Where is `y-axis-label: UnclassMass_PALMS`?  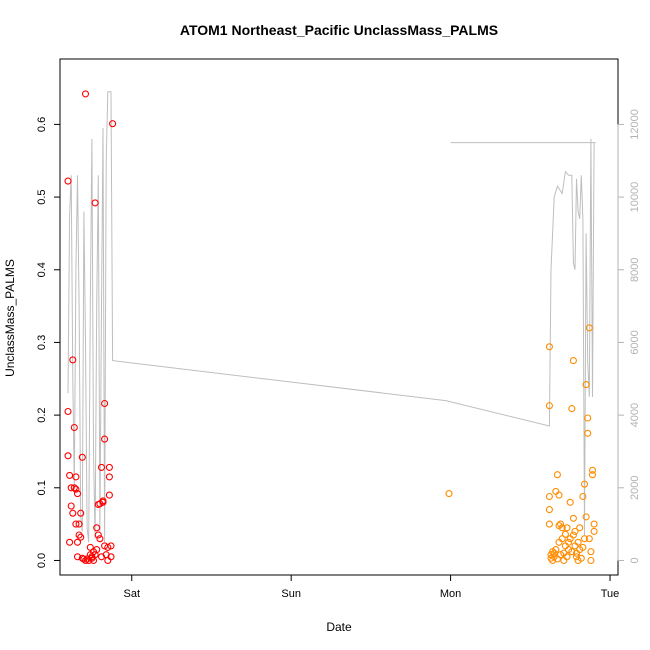 y-axis-label: UnclassMass_PALMS is located at coordinates (10, 318).